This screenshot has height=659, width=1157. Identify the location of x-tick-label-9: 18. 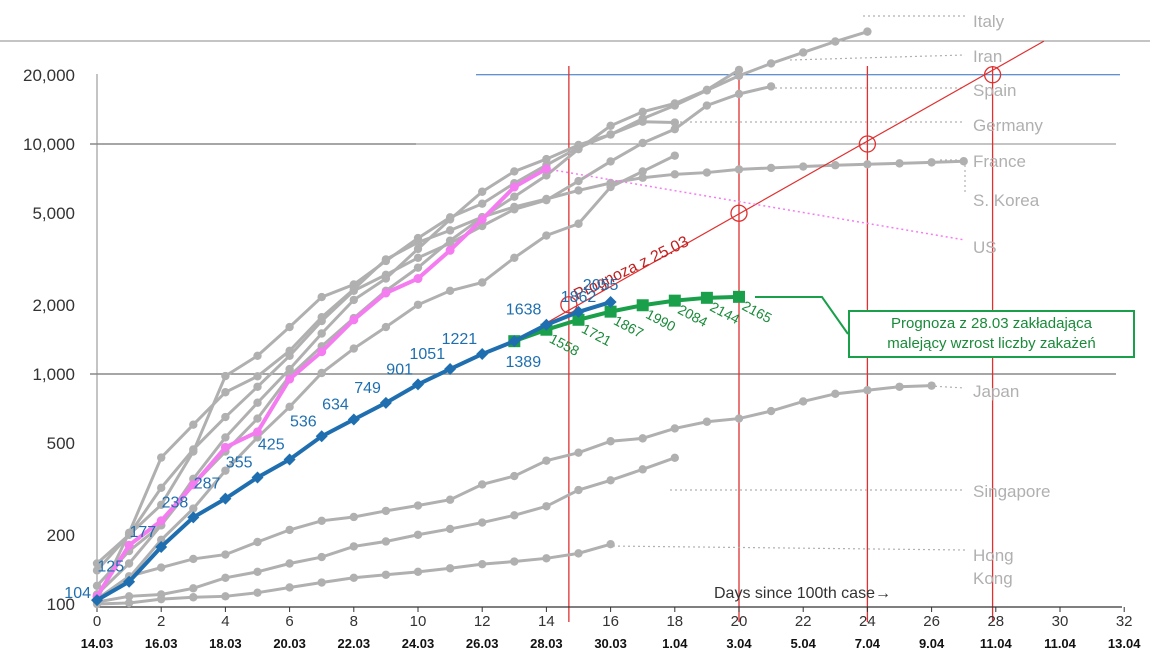
(674, 621).